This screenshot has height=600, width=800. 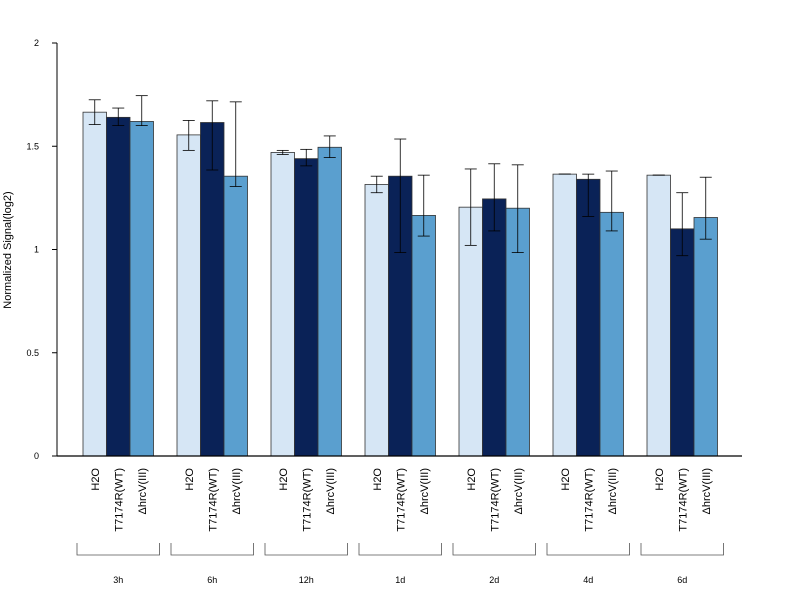 What do you see at coordinates (8, 249) in the screenshot?
I see `y-axis-title: Normalized Signal(log2)` at bounding box center [8, 249].